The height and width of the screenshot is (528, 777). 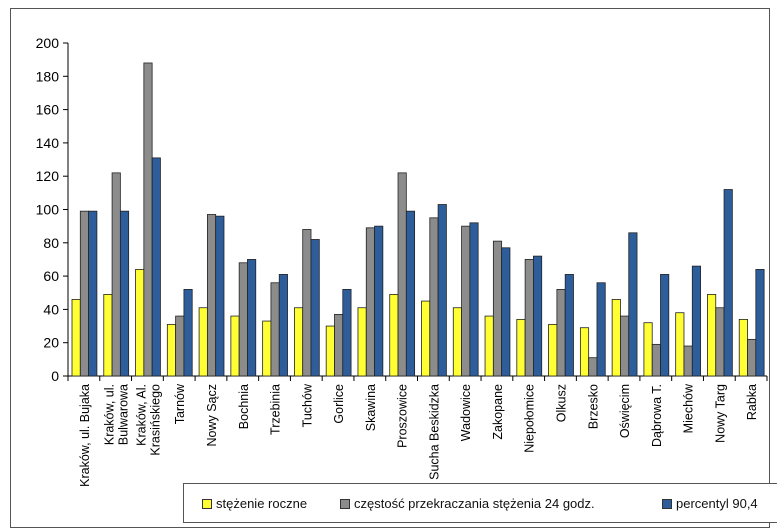 I want to click on legend-label-2: percentyl 90,4, so click(x=717, y=503).